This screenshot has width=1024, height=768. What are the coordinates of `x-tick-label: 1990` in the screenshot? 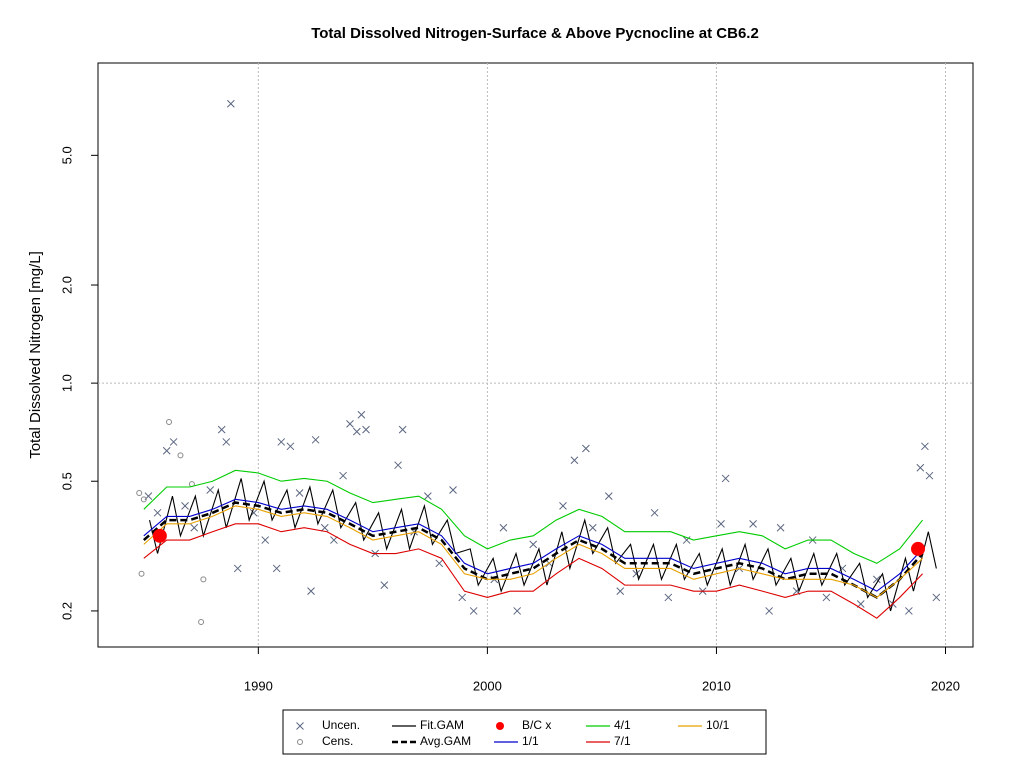 It's located at (258, 685).